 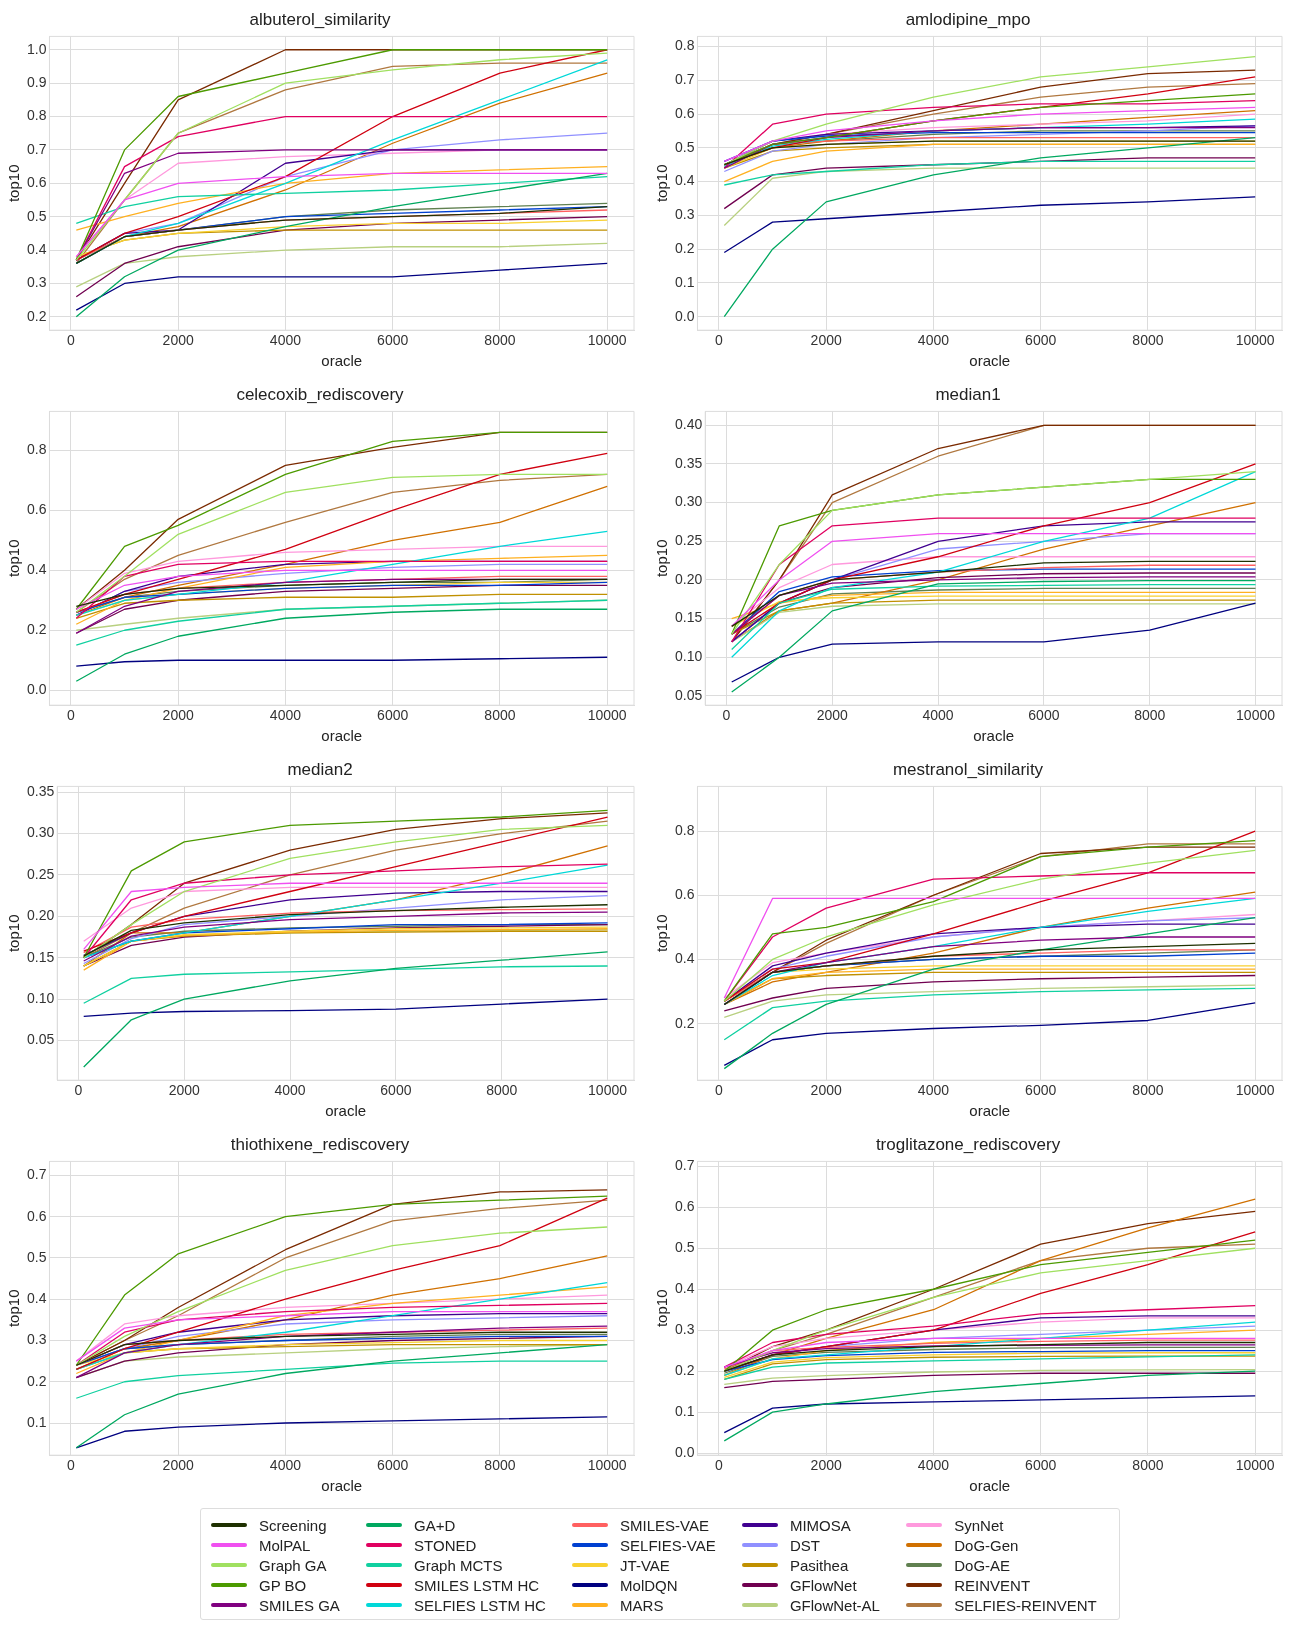 I want to click on chart-title: thiothixene_rediscovery, so click(x=320, y=1144).